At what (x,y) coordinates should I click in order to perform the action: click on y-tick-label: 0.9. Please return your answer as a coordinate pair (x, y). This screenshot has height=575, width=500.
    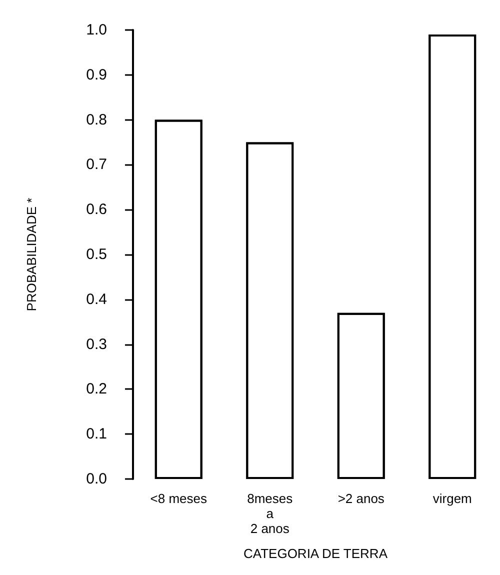
    Looking at the image, I should click on (96, 75).